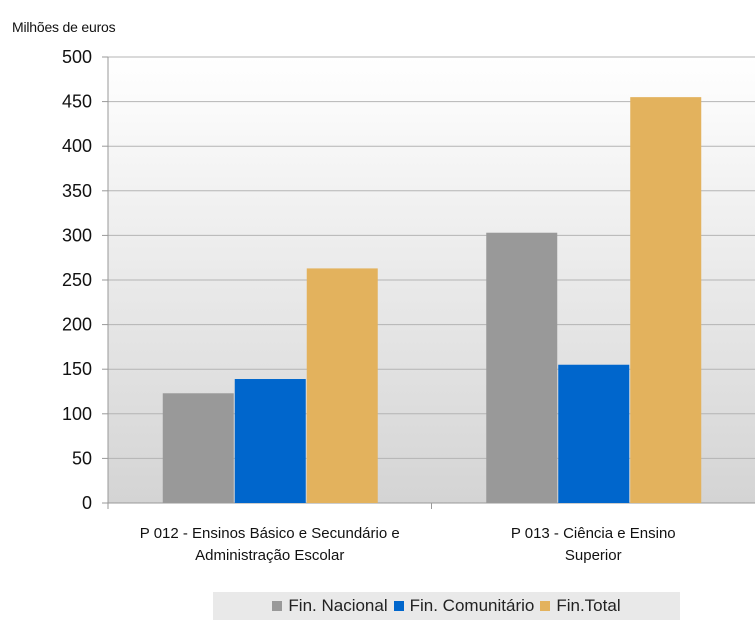 The image size is (755, 621). Describe the element at coordinates (64, 27) in the screenshot. I see `y-unit-label: Milhões de euros` at that location.